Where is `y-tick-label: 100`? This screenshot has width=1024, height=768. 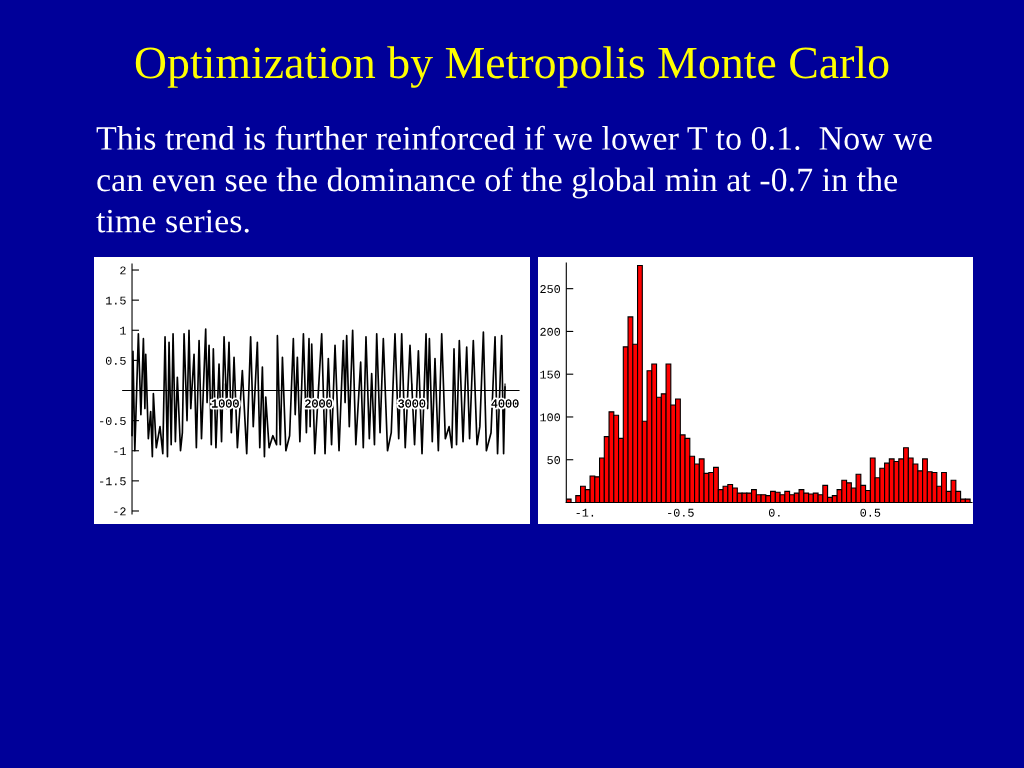 y-tick-label: 100 is located at coordinates (550, 417).